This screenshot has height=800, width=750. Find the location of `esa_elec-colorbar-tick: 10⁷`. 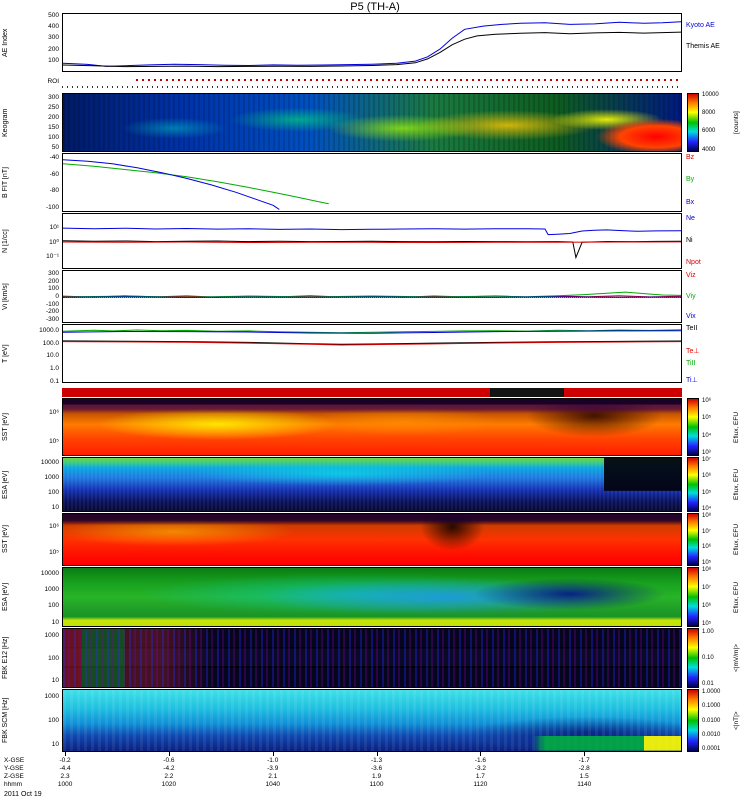

esa_elec-colorbar-tick: 10⁷ is located at coordinates (706, 588).